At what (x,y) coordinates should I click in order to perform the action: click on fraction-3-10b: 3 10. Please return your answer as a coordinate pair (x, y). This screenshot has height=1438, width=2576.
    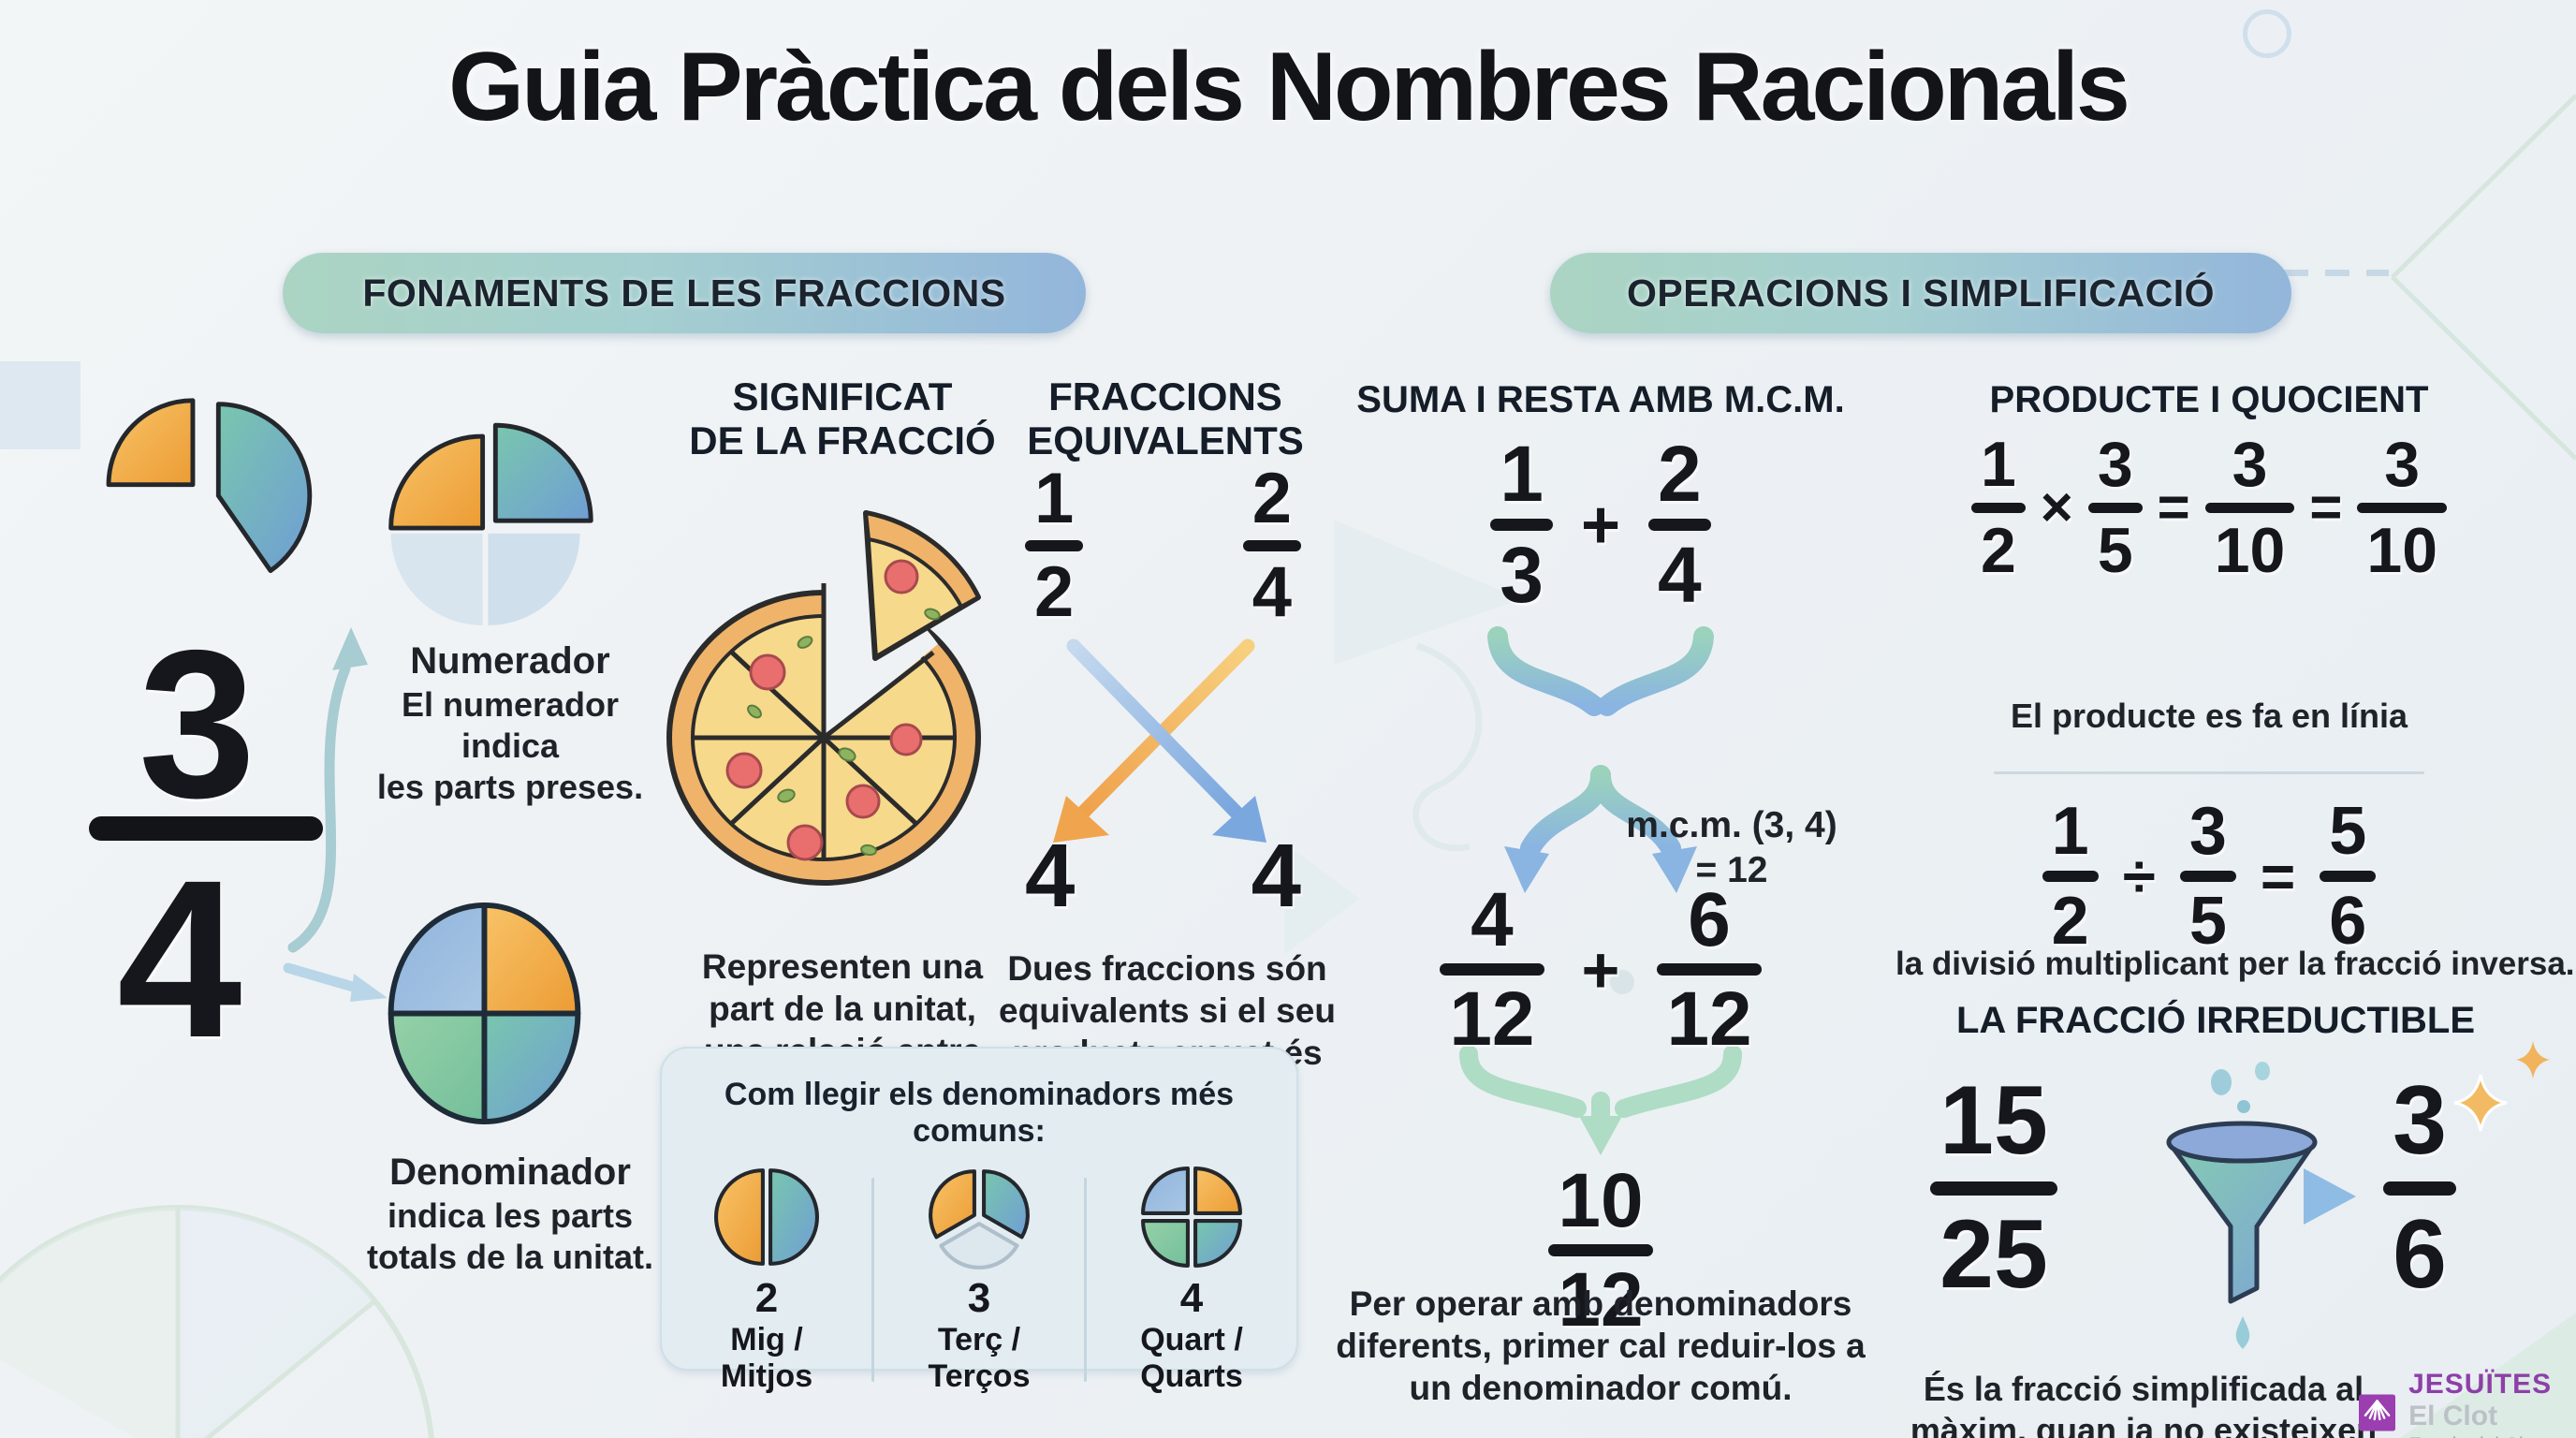
    Looking at the image, I should click on (2402, 507).